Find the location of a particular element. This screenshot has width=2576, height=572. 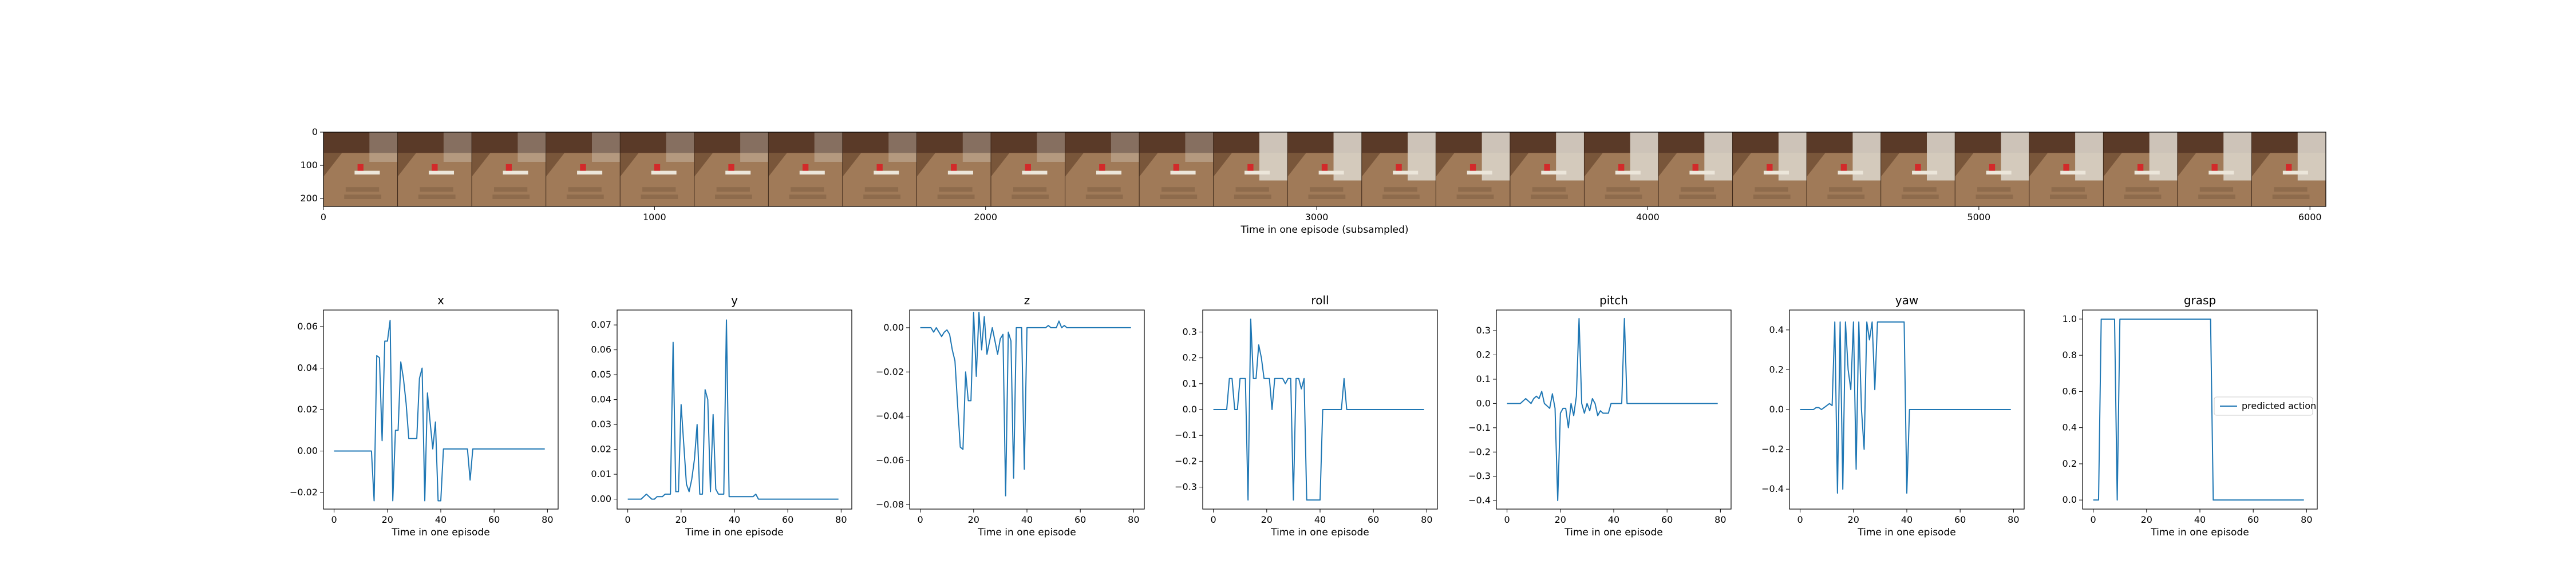

strip-x-tick-label: 0 is located at coordinates (323, 217).